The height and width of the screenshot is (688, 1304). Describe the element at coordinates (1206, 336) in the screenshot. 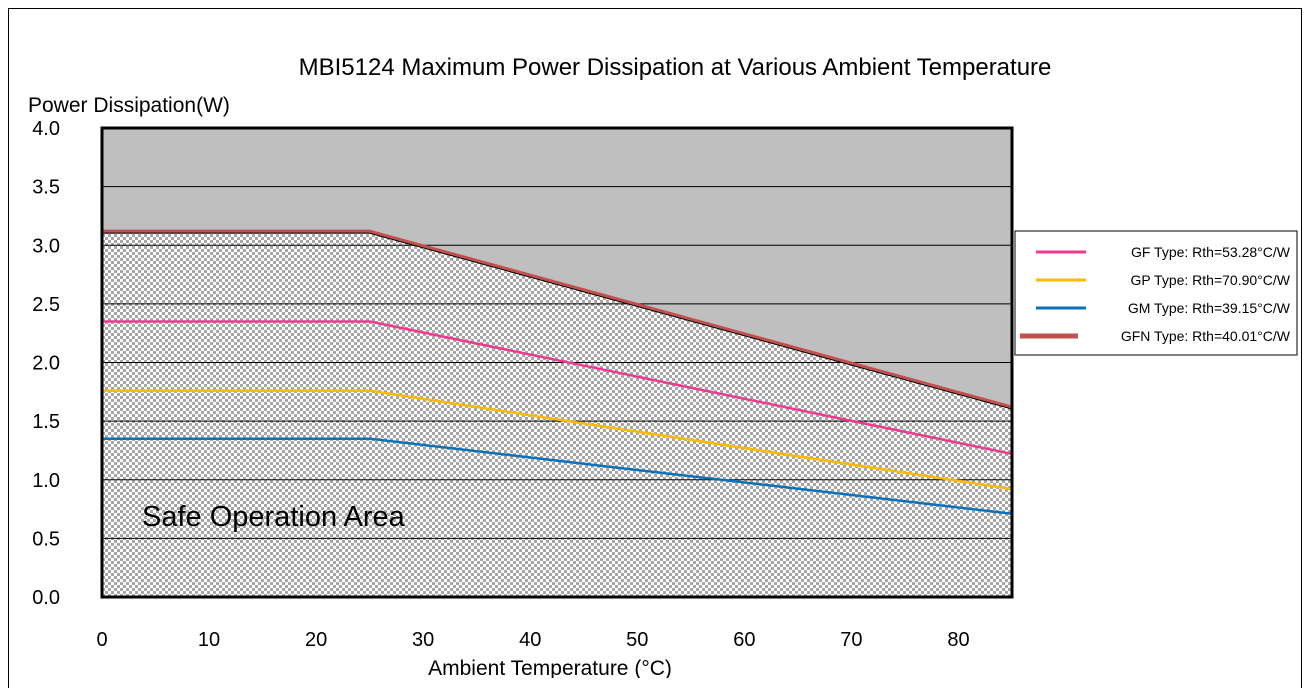

I see `legend-label: GFN Type: Rth=40.01°C/W` at that location.